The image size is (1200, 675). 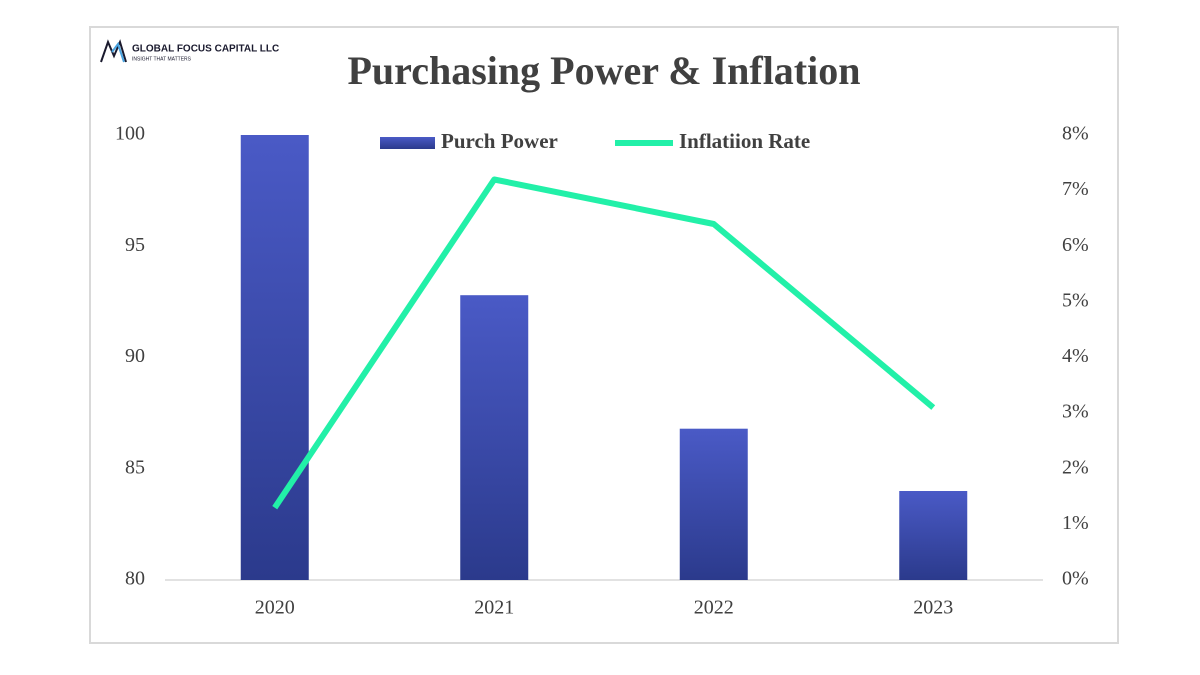 What do you see at coordinates (1075, 523) in the screenshot?
I see `y2-tick-label: 1%` at bounding box center [1075, 523].